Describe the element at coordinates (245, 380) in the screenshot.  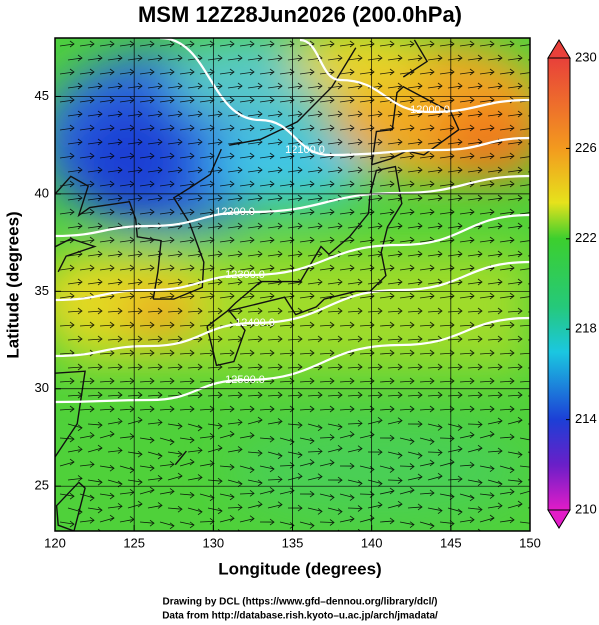
I see `contour-label: 12500.0` at that location.